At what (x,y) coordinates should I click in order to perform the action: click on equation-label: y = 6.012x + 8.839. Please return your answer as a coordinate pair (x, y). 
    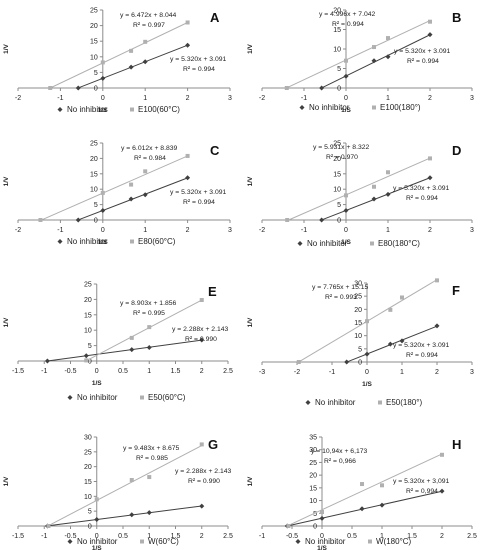
    Looking at the image, I should click on (149, 148).